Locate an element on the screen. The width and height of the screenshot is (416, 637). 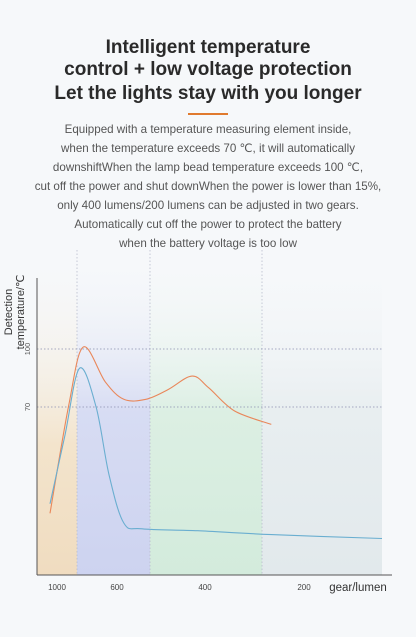
x-tick-label: 200 is located at coordinates (304, 587).